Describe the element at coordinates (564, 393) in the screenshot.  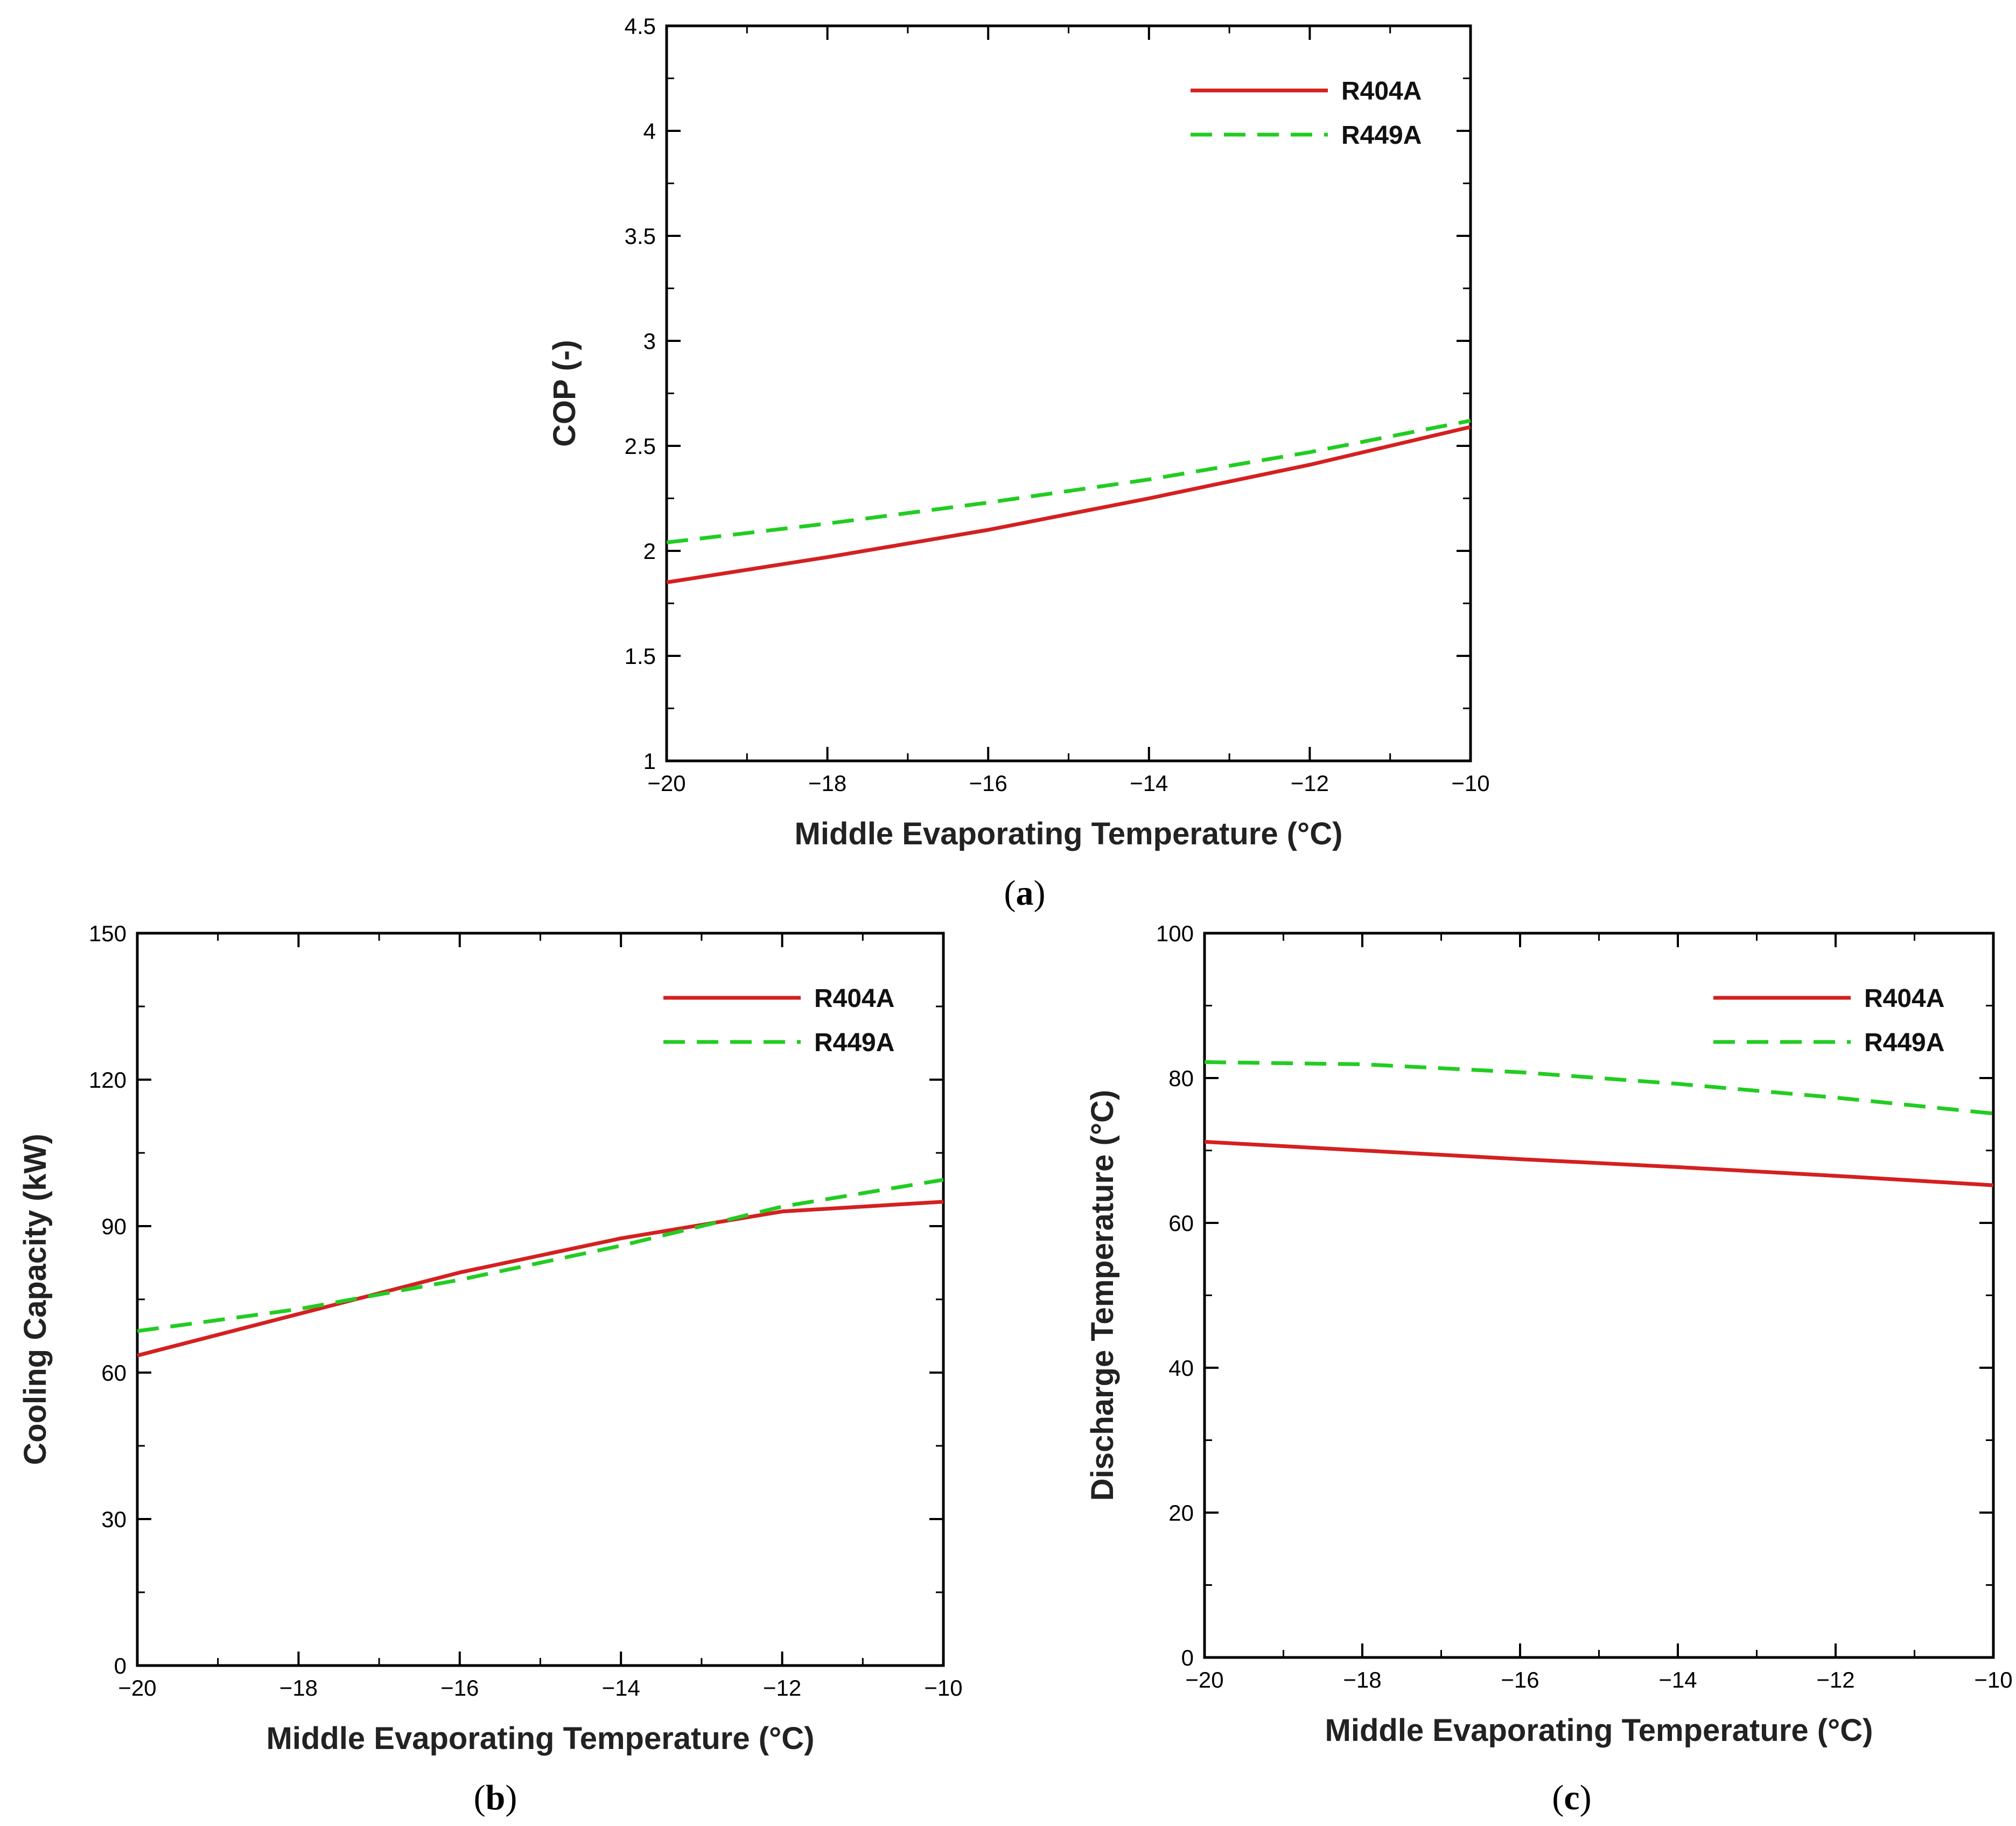
I see `y-axis-title: COP (-)` at that location.